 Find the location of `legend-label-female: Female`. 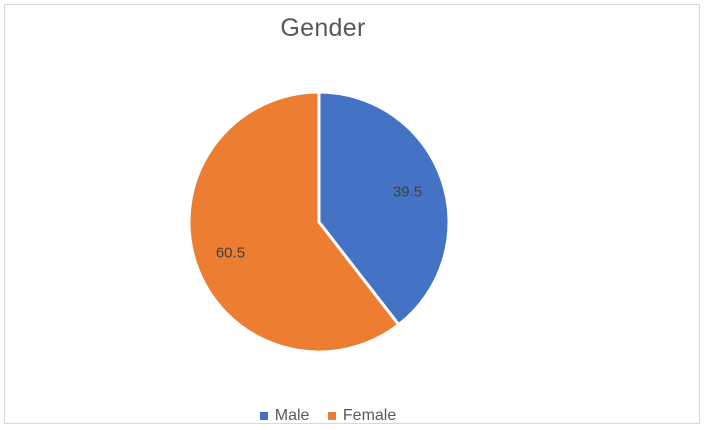

legend-label-female: Female is located at coordinates (369, 415).